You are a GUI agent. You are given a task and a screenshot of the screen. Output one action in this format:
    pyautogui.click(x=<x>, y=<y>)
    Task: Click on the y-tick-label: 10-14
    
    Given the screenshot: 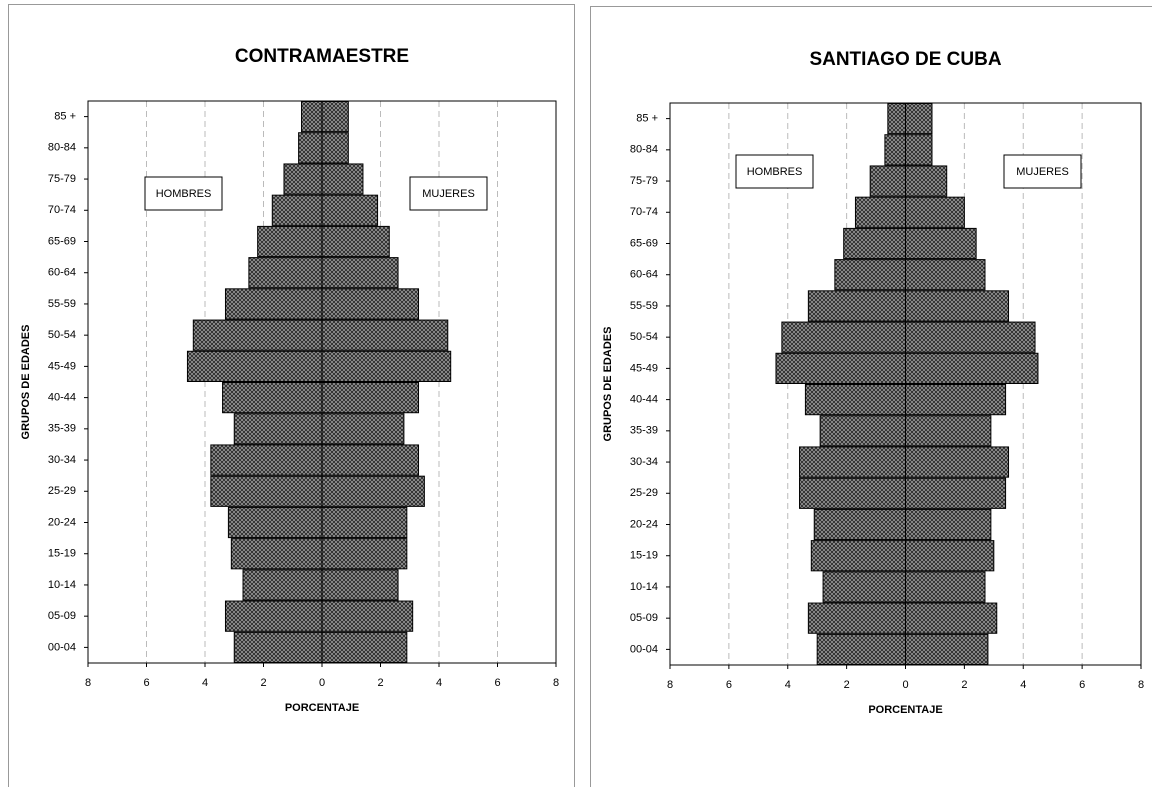 What is the action you would take?
    pyautogui.click(x=62, y=585)
    